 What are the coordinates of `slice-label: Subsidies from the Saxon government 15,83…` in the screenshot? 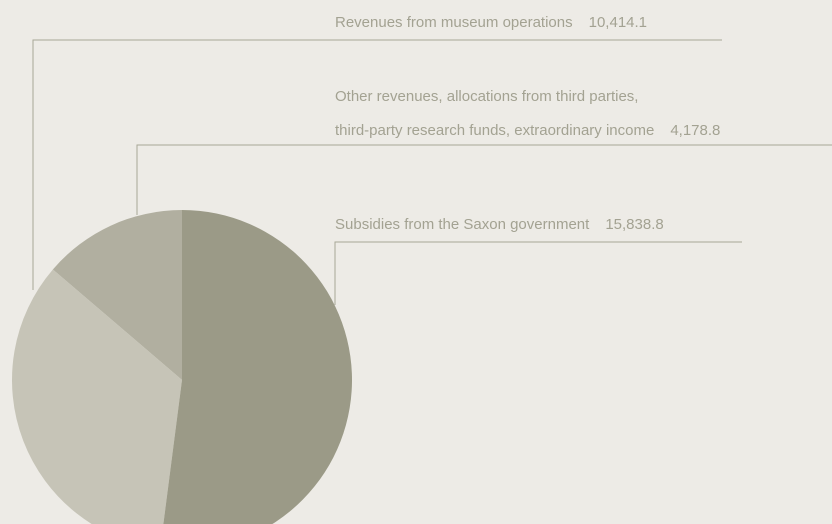 It's located at (499, 225).